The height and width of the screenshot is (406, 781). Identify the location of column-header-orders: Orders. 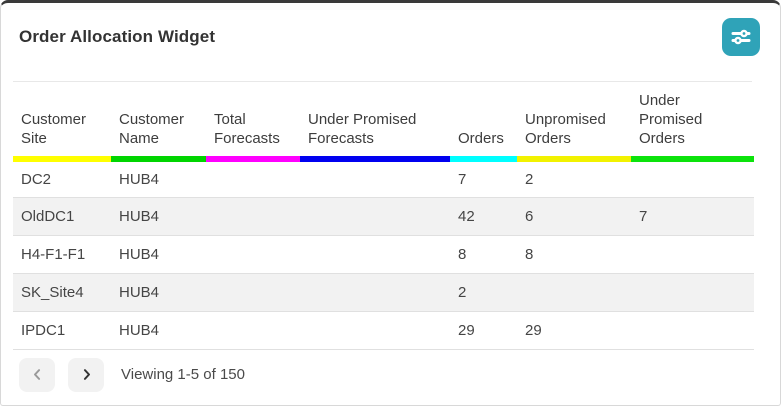
(483, 122).